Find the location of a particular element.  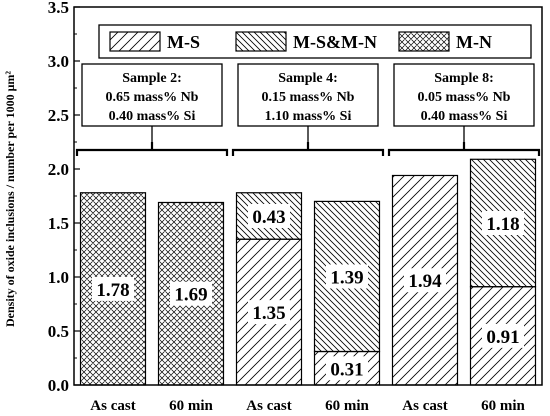

sample-annotation-text: 0.15 mass% Nb is located at coordinates (308, 97).